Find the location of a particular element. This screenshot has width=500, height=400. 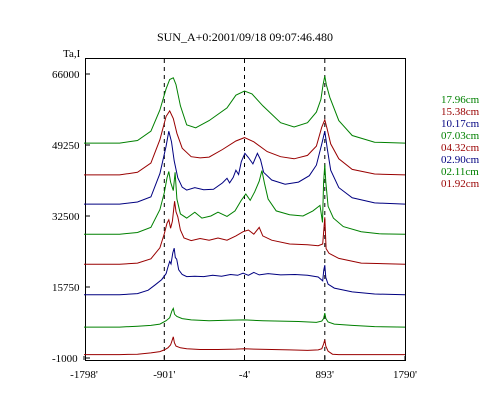

y-tick-label-1: 66000 is located at coordinates (66, 75).